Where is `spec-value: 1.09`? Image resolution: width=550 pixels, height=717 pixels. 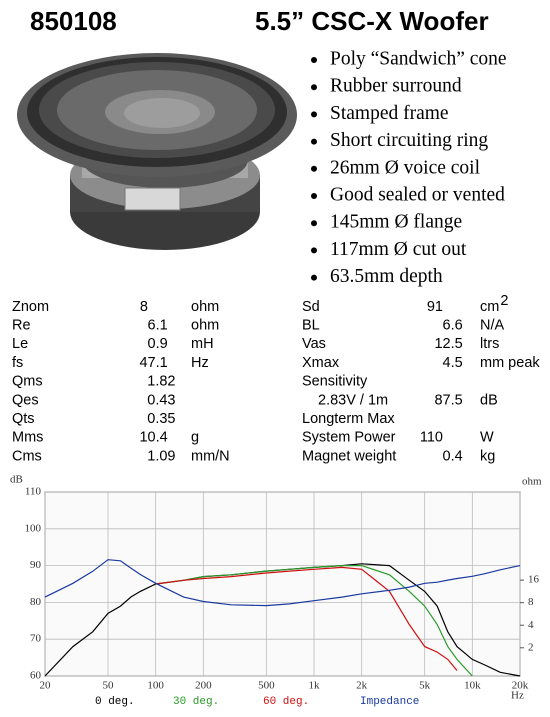
spec-value: 1.09 is located at coordinates (161, 456).